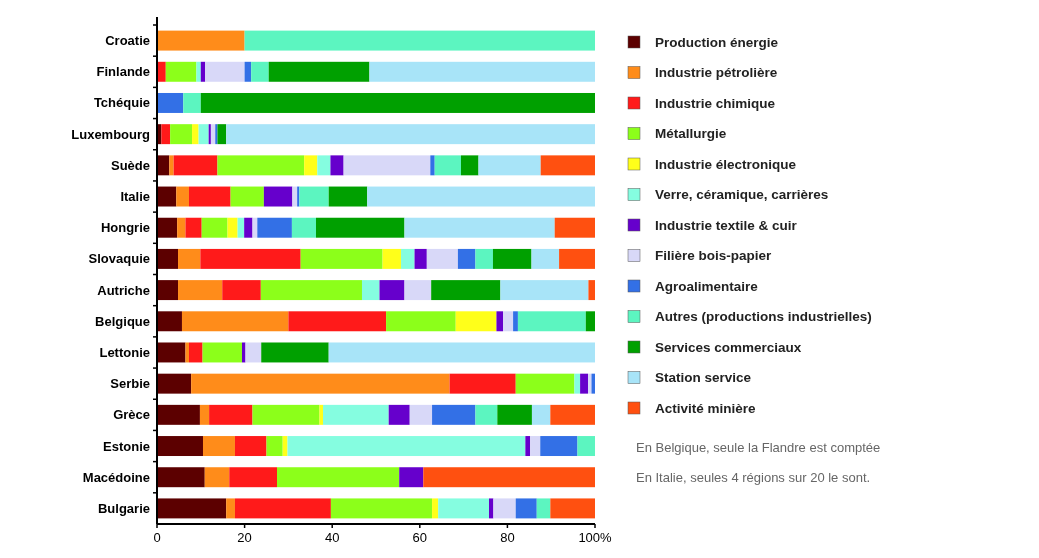 The image size is (1039, 558). What do you see at coordinates (420, 537) in the screenshot?
I see `x-tick-label: 60` at bounding box center [420, 537].